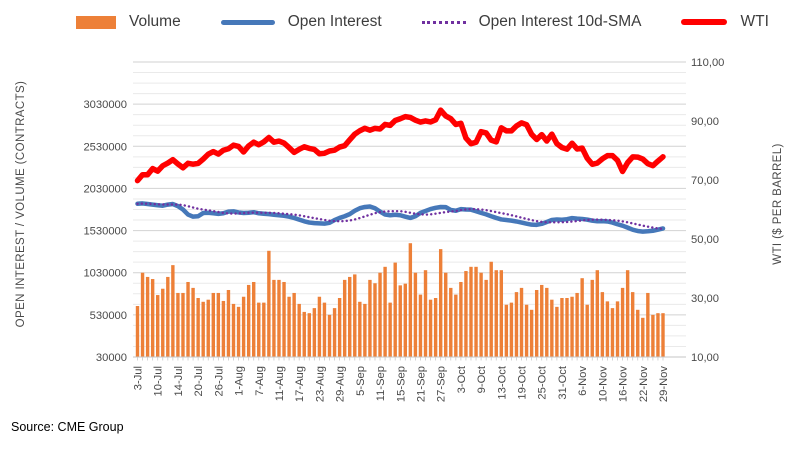  I want to click on x-tick-label: 31-Oct, so click(563, 382).